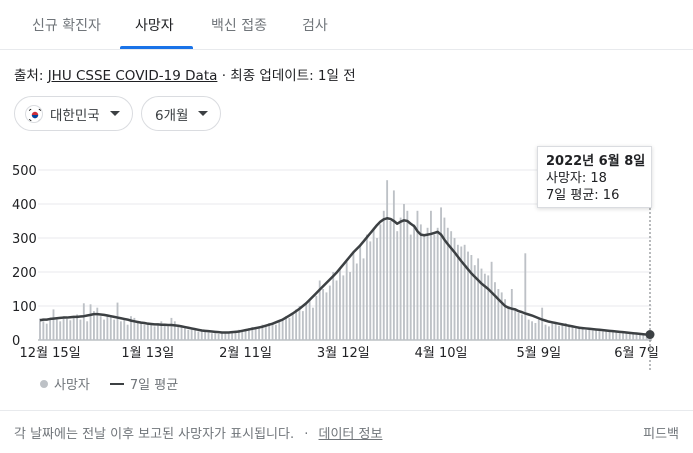 The width and height of the screenshot is (693, 453). What do you see at coordinates (198, 432) in the screenshot?
I see `footer-note: 각 날짜에는 전날 이후 보고된 사망자가 표시됩니다. · 데이터 정보` at bounding box center [198, 432].